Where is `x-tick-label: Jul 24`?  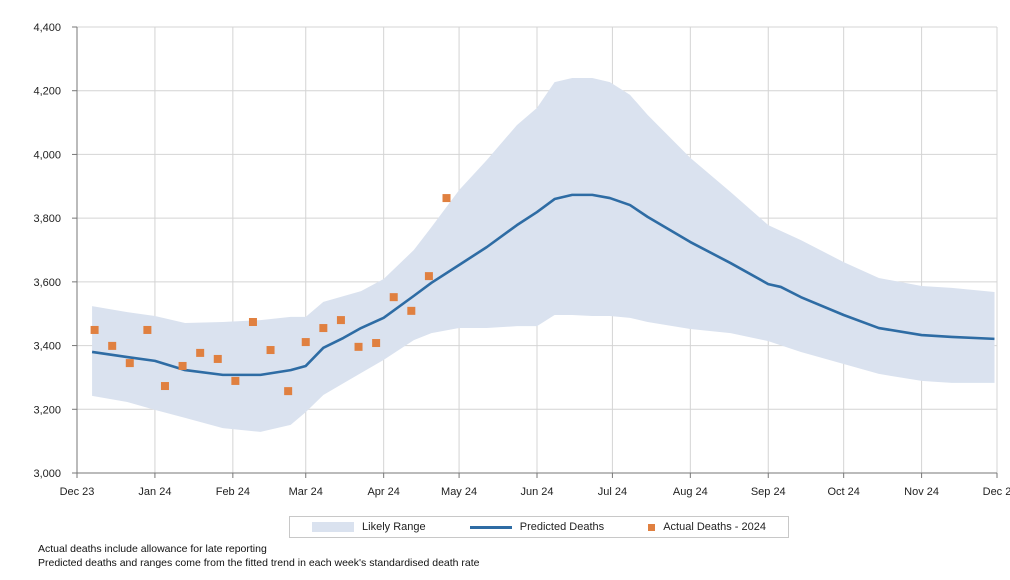 x-tick-label: Jul 24 is located at coordinates (612, 492).